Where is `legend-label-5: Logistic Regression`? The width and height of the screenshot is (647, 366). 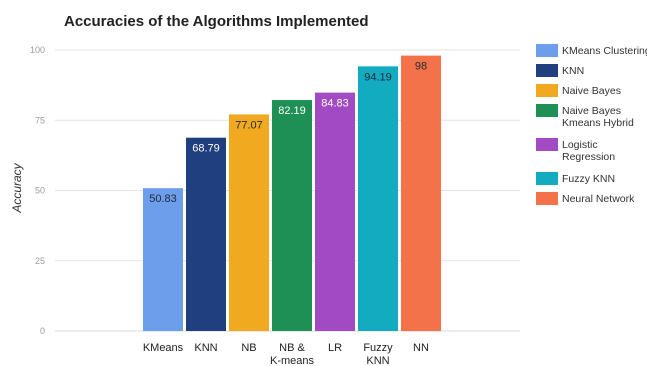 legend-label-5: Logistic Regression is located at coordinates (588, 151).